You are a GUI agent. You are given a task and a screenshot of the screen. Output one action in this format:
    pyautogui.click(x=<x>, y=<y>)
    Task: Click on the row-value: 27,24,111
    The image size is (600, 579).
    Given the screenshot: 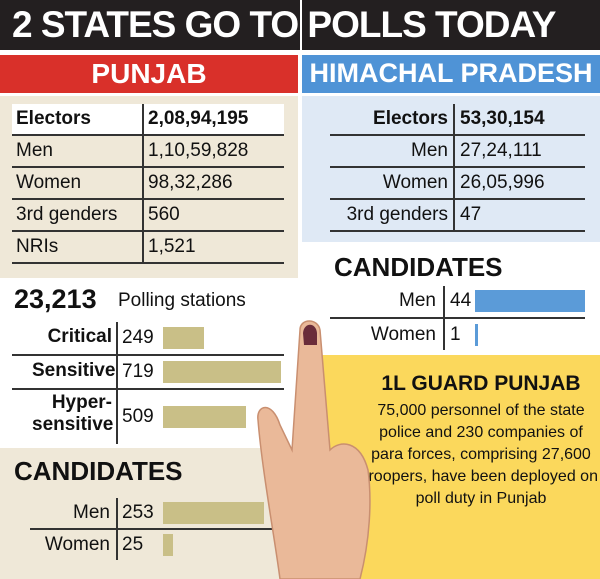 What is the action you would take?
    pyautogui.click(x=501, y=150)
    